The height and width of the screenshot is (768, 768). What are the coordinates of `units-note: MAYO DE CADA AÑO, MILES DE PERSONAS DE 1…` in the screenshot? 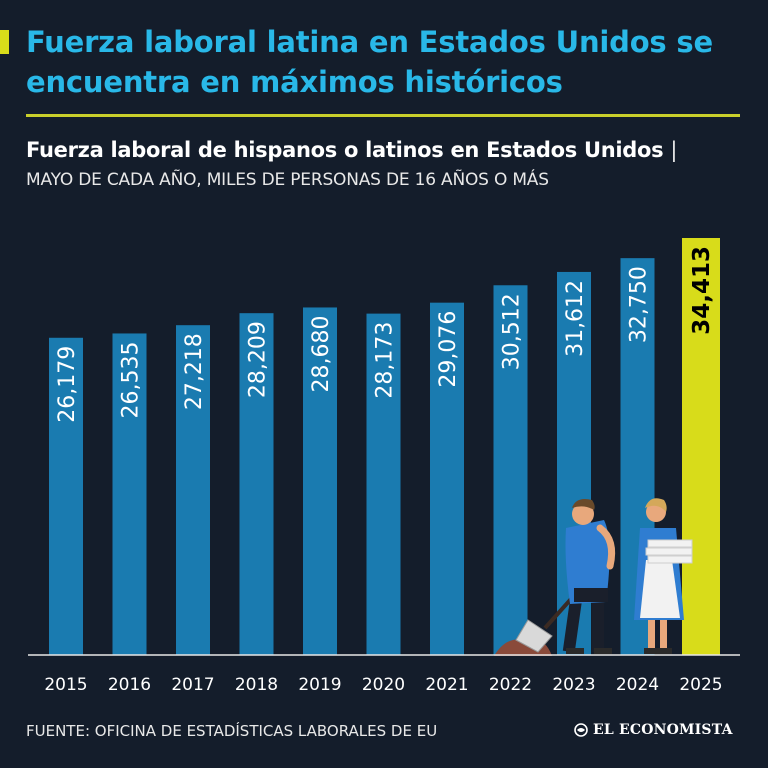 It's located at (287, 180).